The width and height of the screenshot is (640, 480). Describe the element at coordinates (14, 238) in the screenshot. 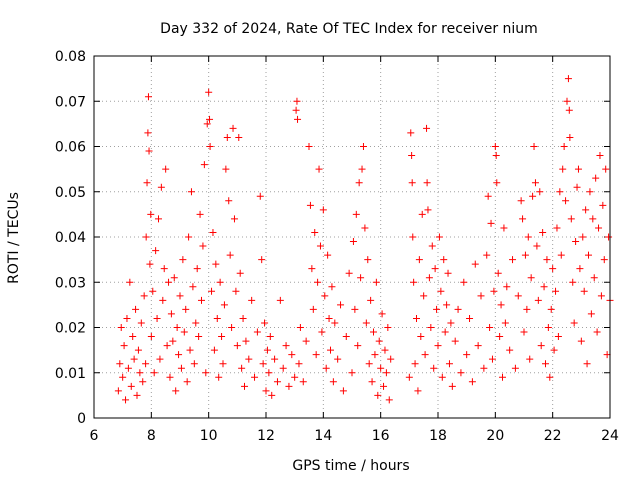

I see `y-axis-label: ROTI / TECUs` at that location.